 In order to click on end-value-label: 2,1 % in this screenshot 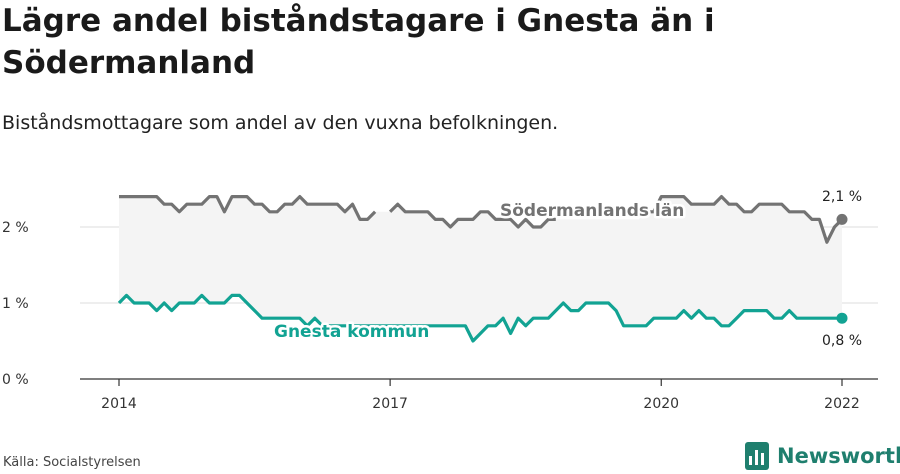, I will do `click(842, 197)`.